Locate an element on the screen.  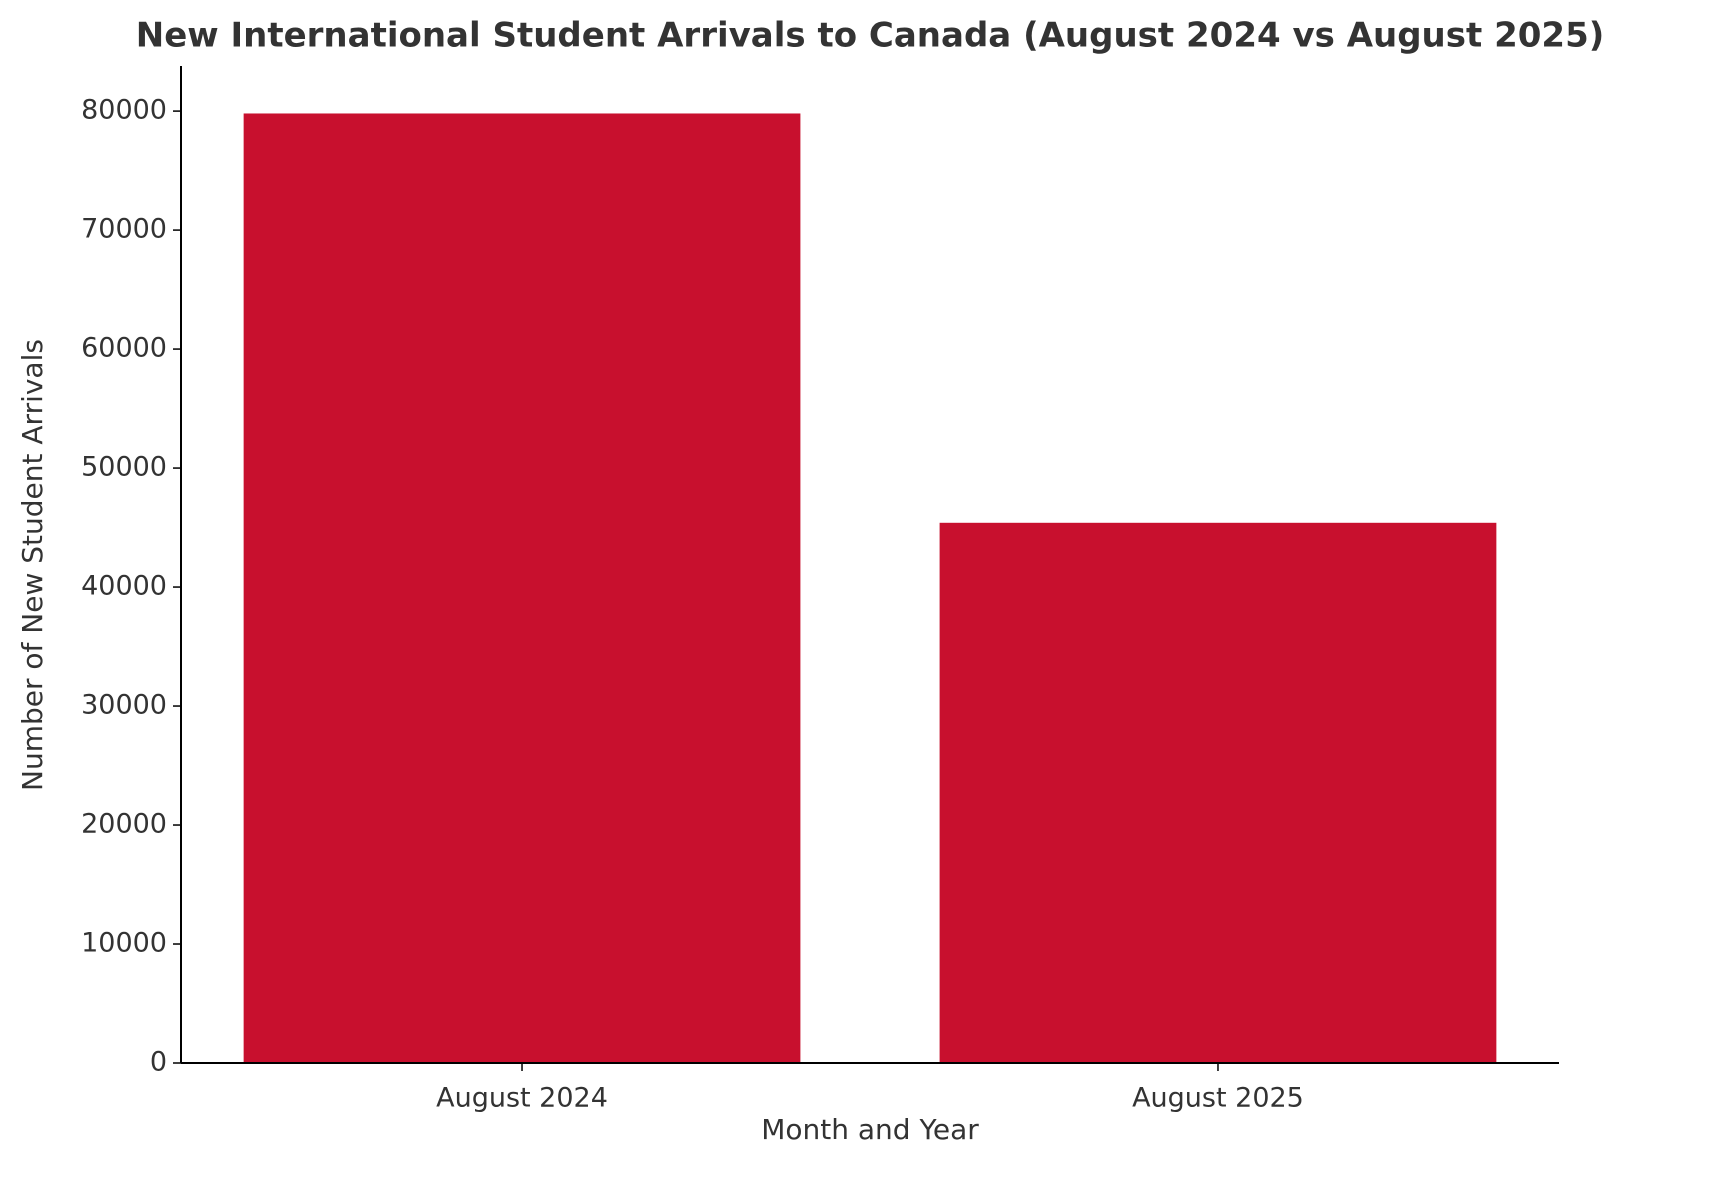
y-tick-label: 40000 is located at coordinates (124, 586).